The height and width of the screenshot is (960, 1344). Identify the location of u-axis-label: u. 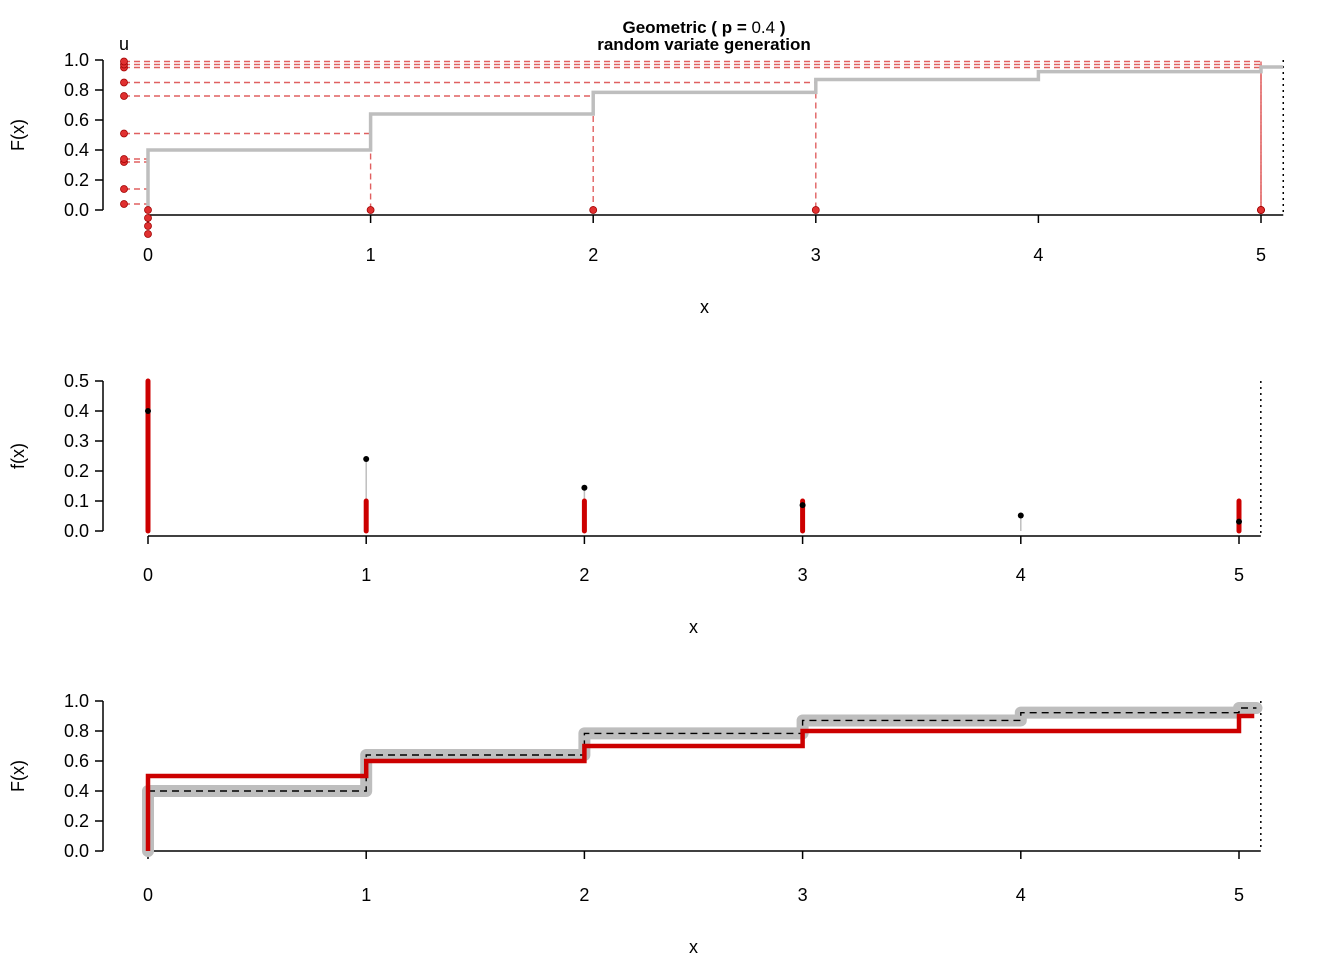
(124, 44).